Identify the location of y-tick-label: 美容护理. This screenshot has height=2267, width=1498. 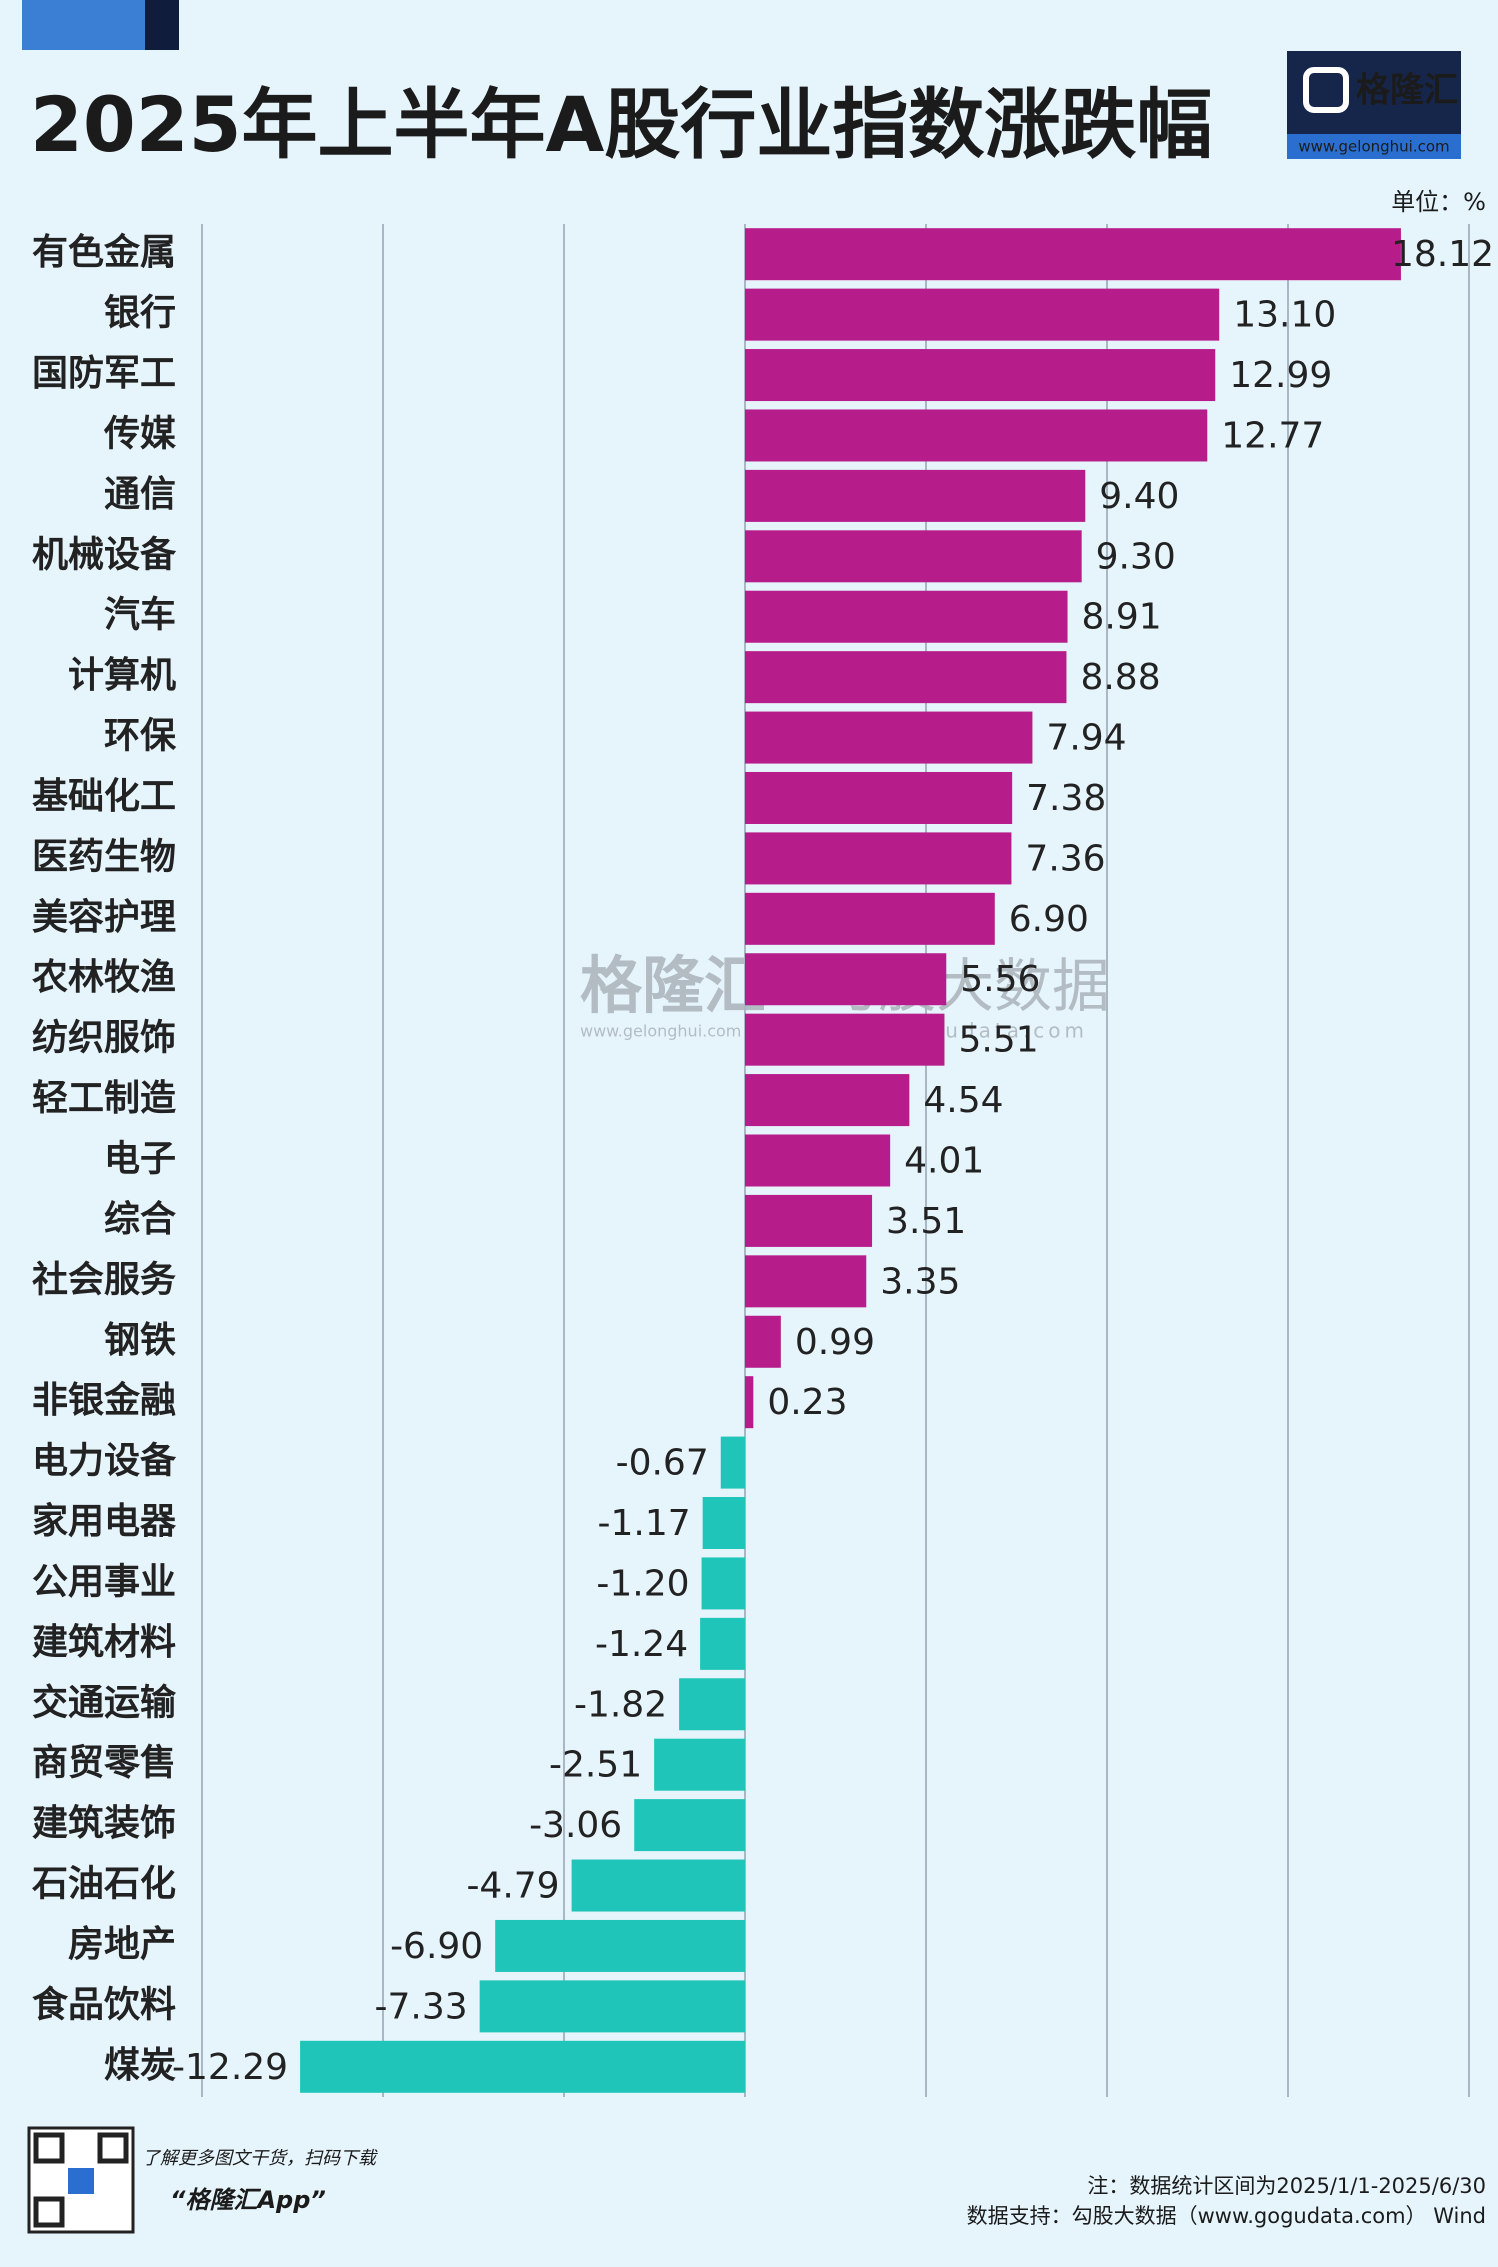
(104, 917).